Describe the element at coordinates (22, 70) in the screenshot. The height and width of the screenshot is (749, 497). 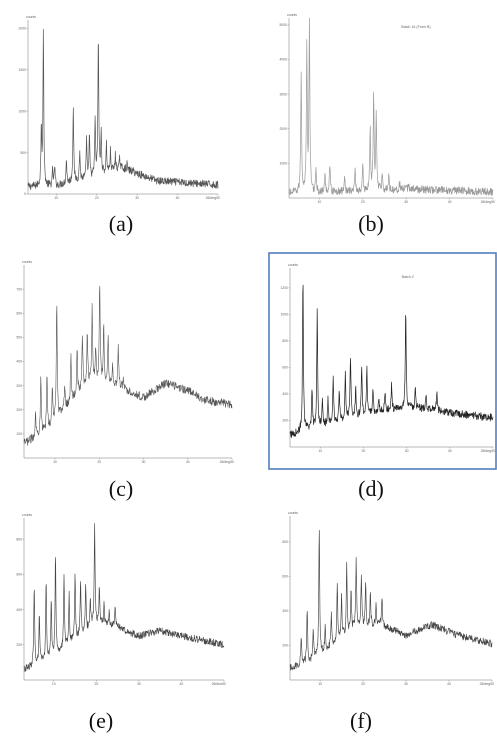
I see `y-tick-label: 1500` at that location.